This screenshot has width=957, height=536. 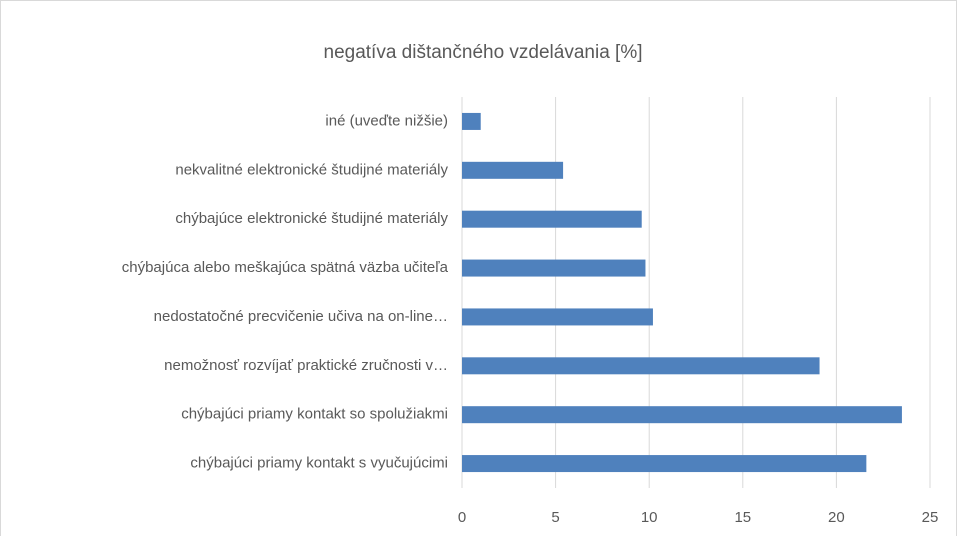 I want to click on x-tick-label: 25, so click(x=930, y=517).